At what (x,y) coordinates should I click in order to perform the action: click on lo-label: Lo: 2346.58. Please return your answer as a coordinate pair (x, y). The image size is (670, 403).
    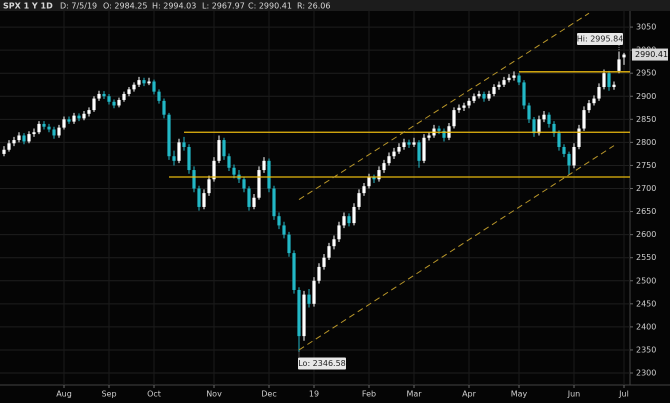
    Looking at the image, I should click on (322, 363).